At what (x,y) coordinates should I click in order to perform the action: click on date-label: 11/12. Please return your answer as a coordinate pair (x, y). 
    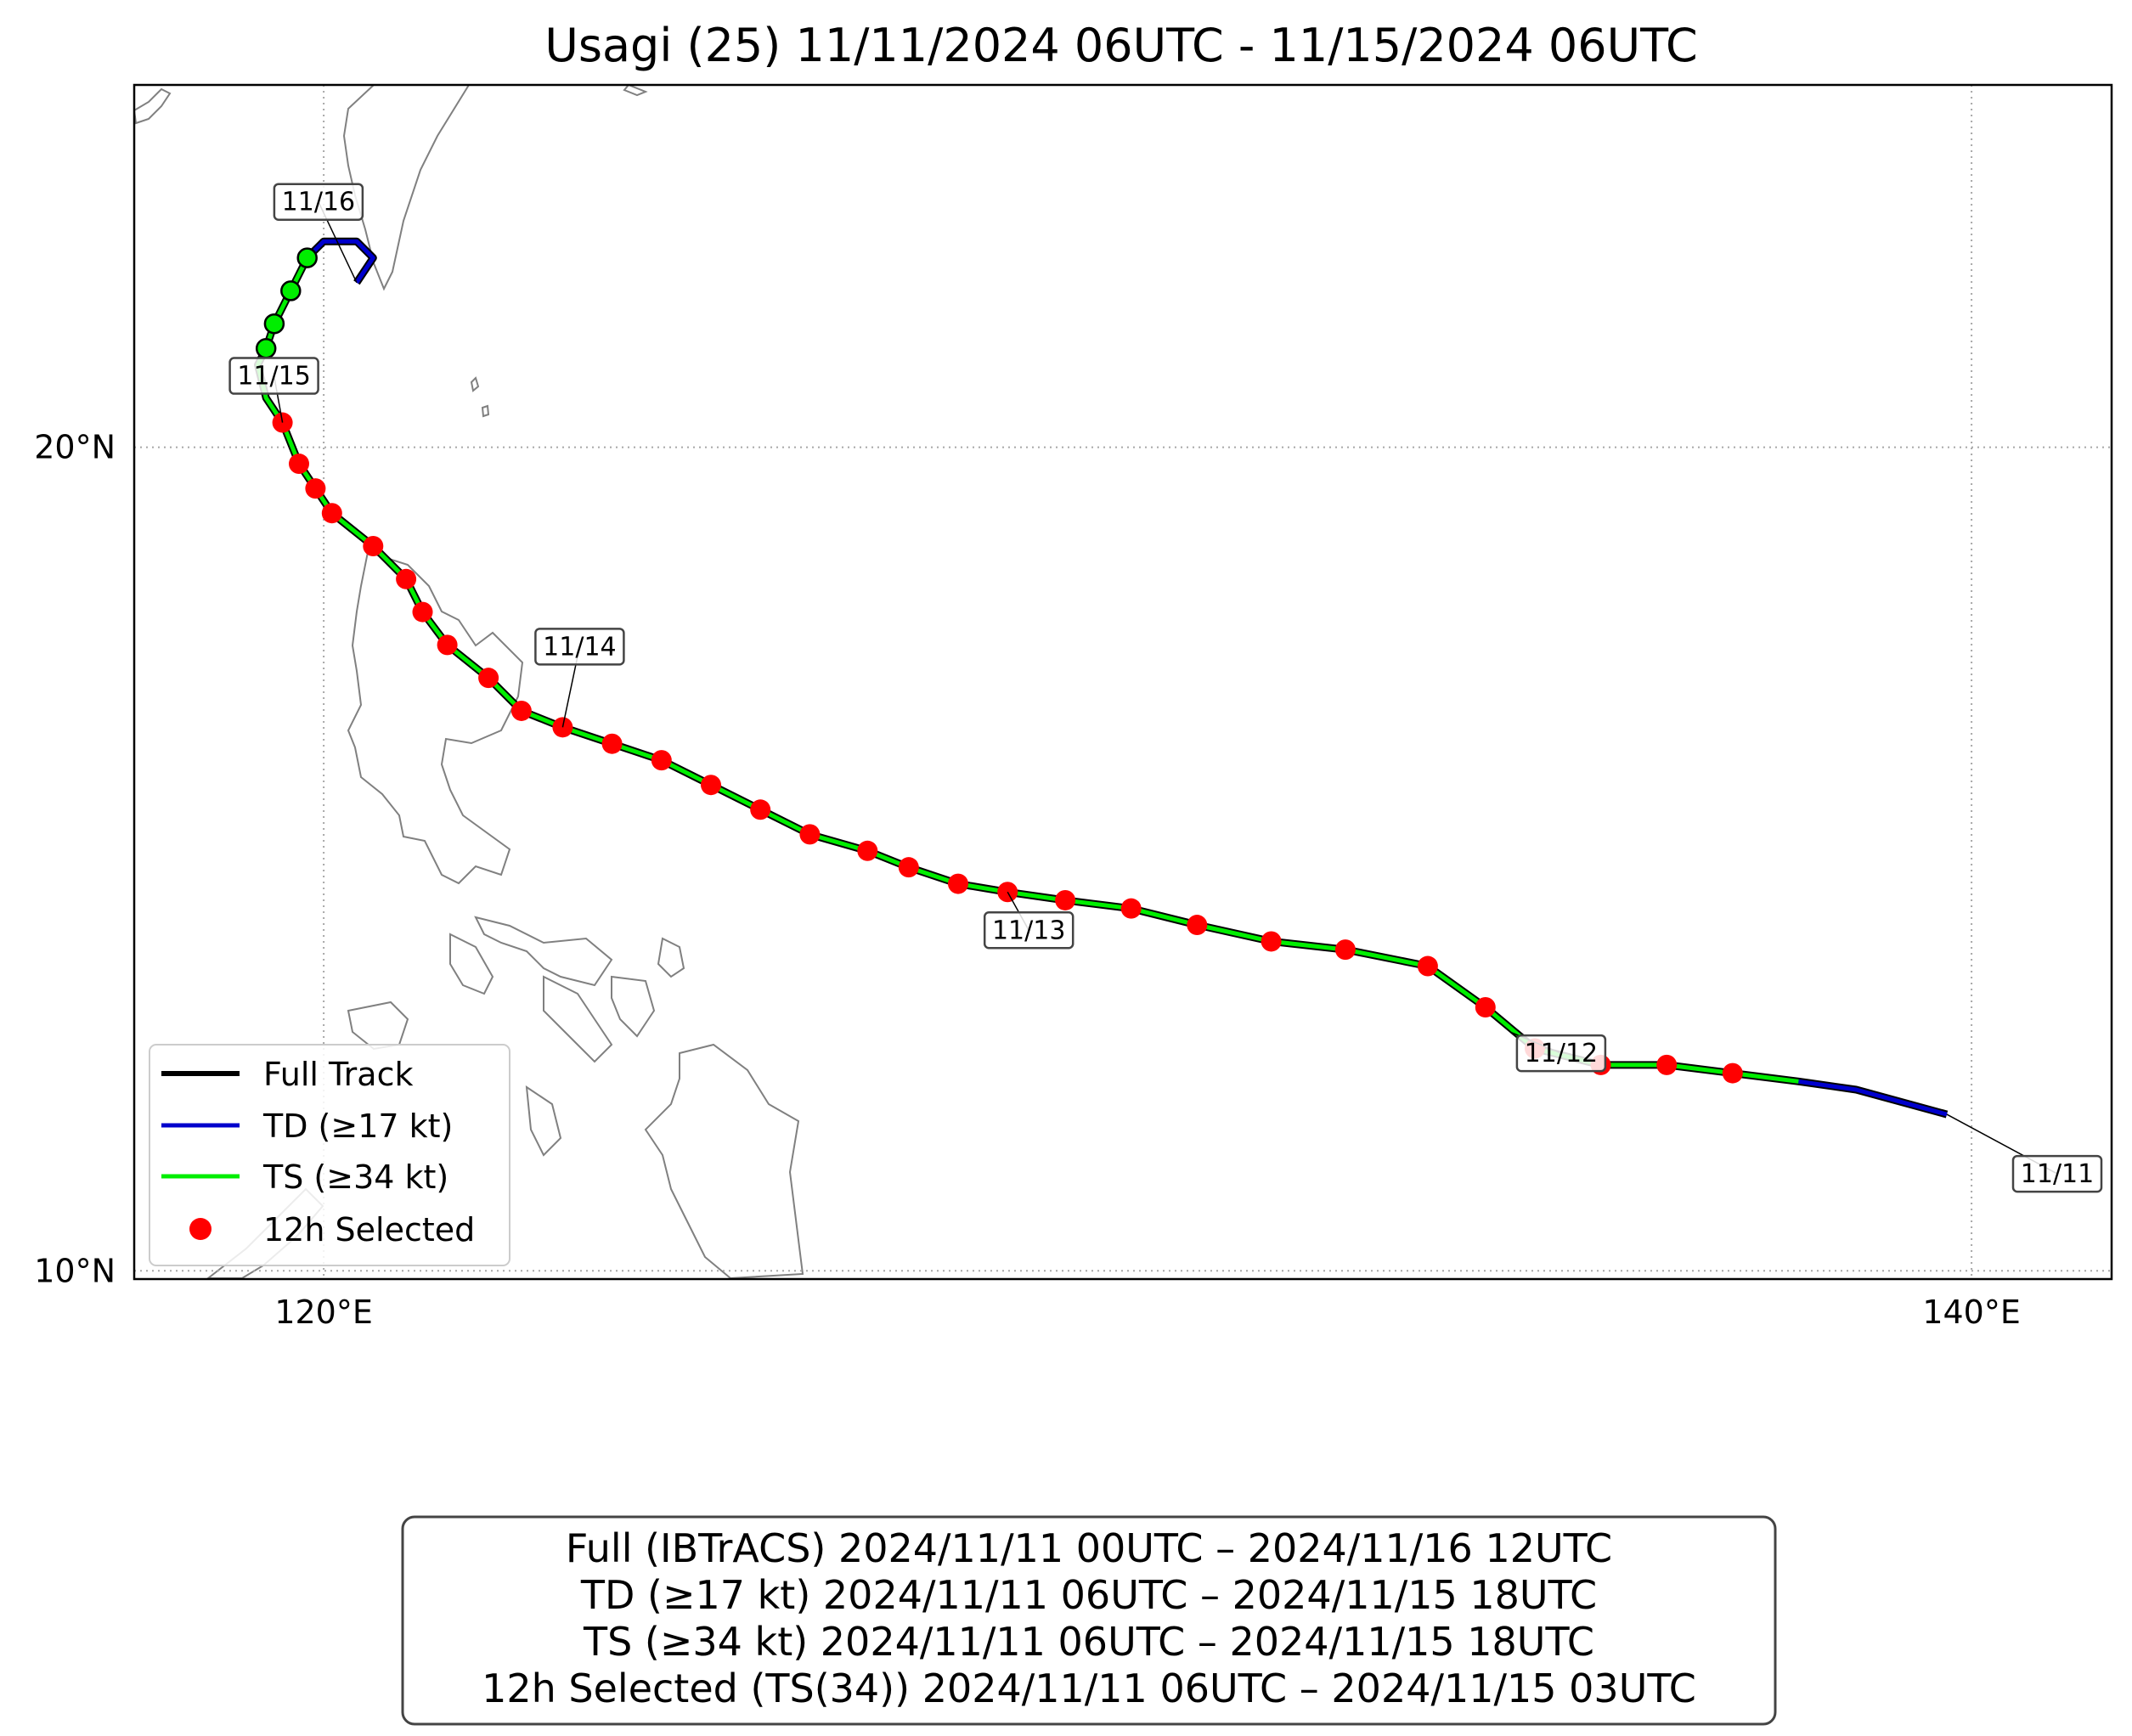
    Looking at the image, I should click on (1561, 1053).